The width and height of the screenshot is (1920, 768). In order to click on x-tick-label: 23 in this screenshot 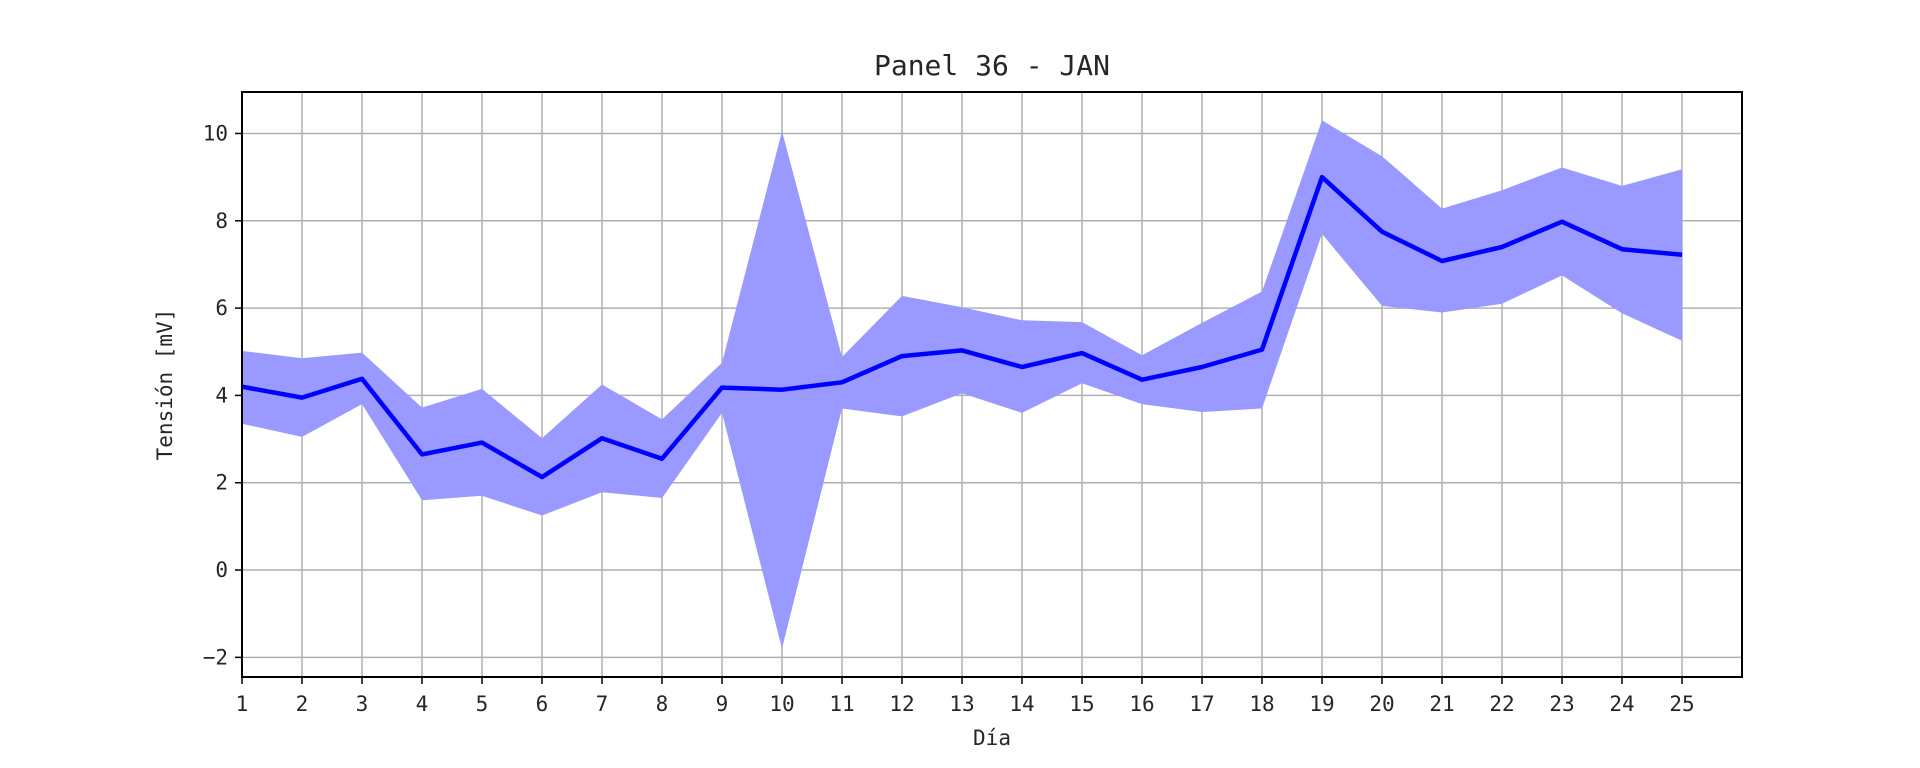, I will do `click(1561, 704)`.